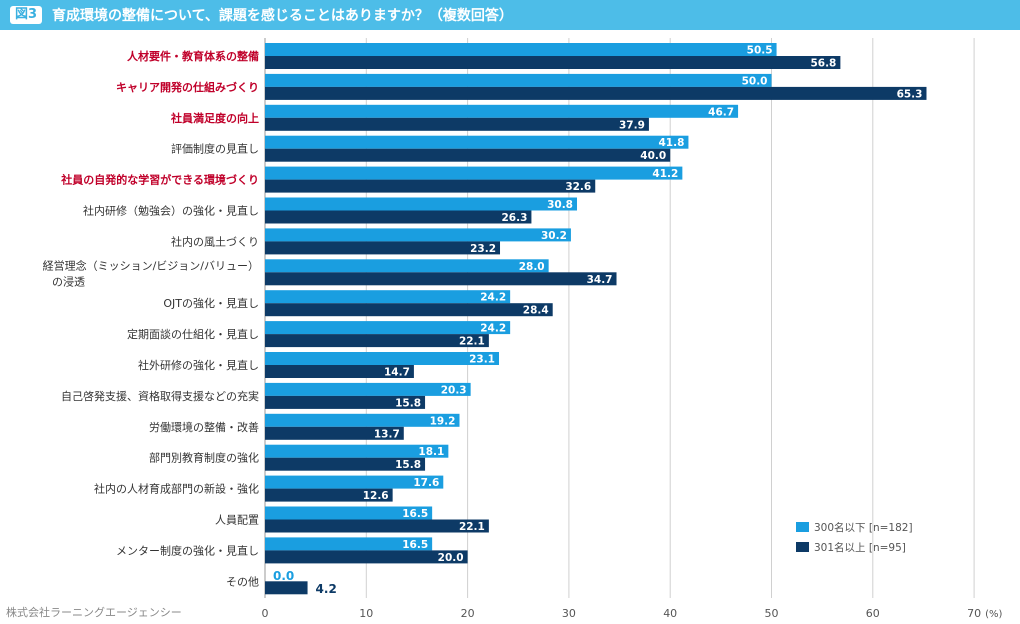  Describe the element at coordinates (665, 174) in the screenshot. I see `data-label: 41.2` at that location.